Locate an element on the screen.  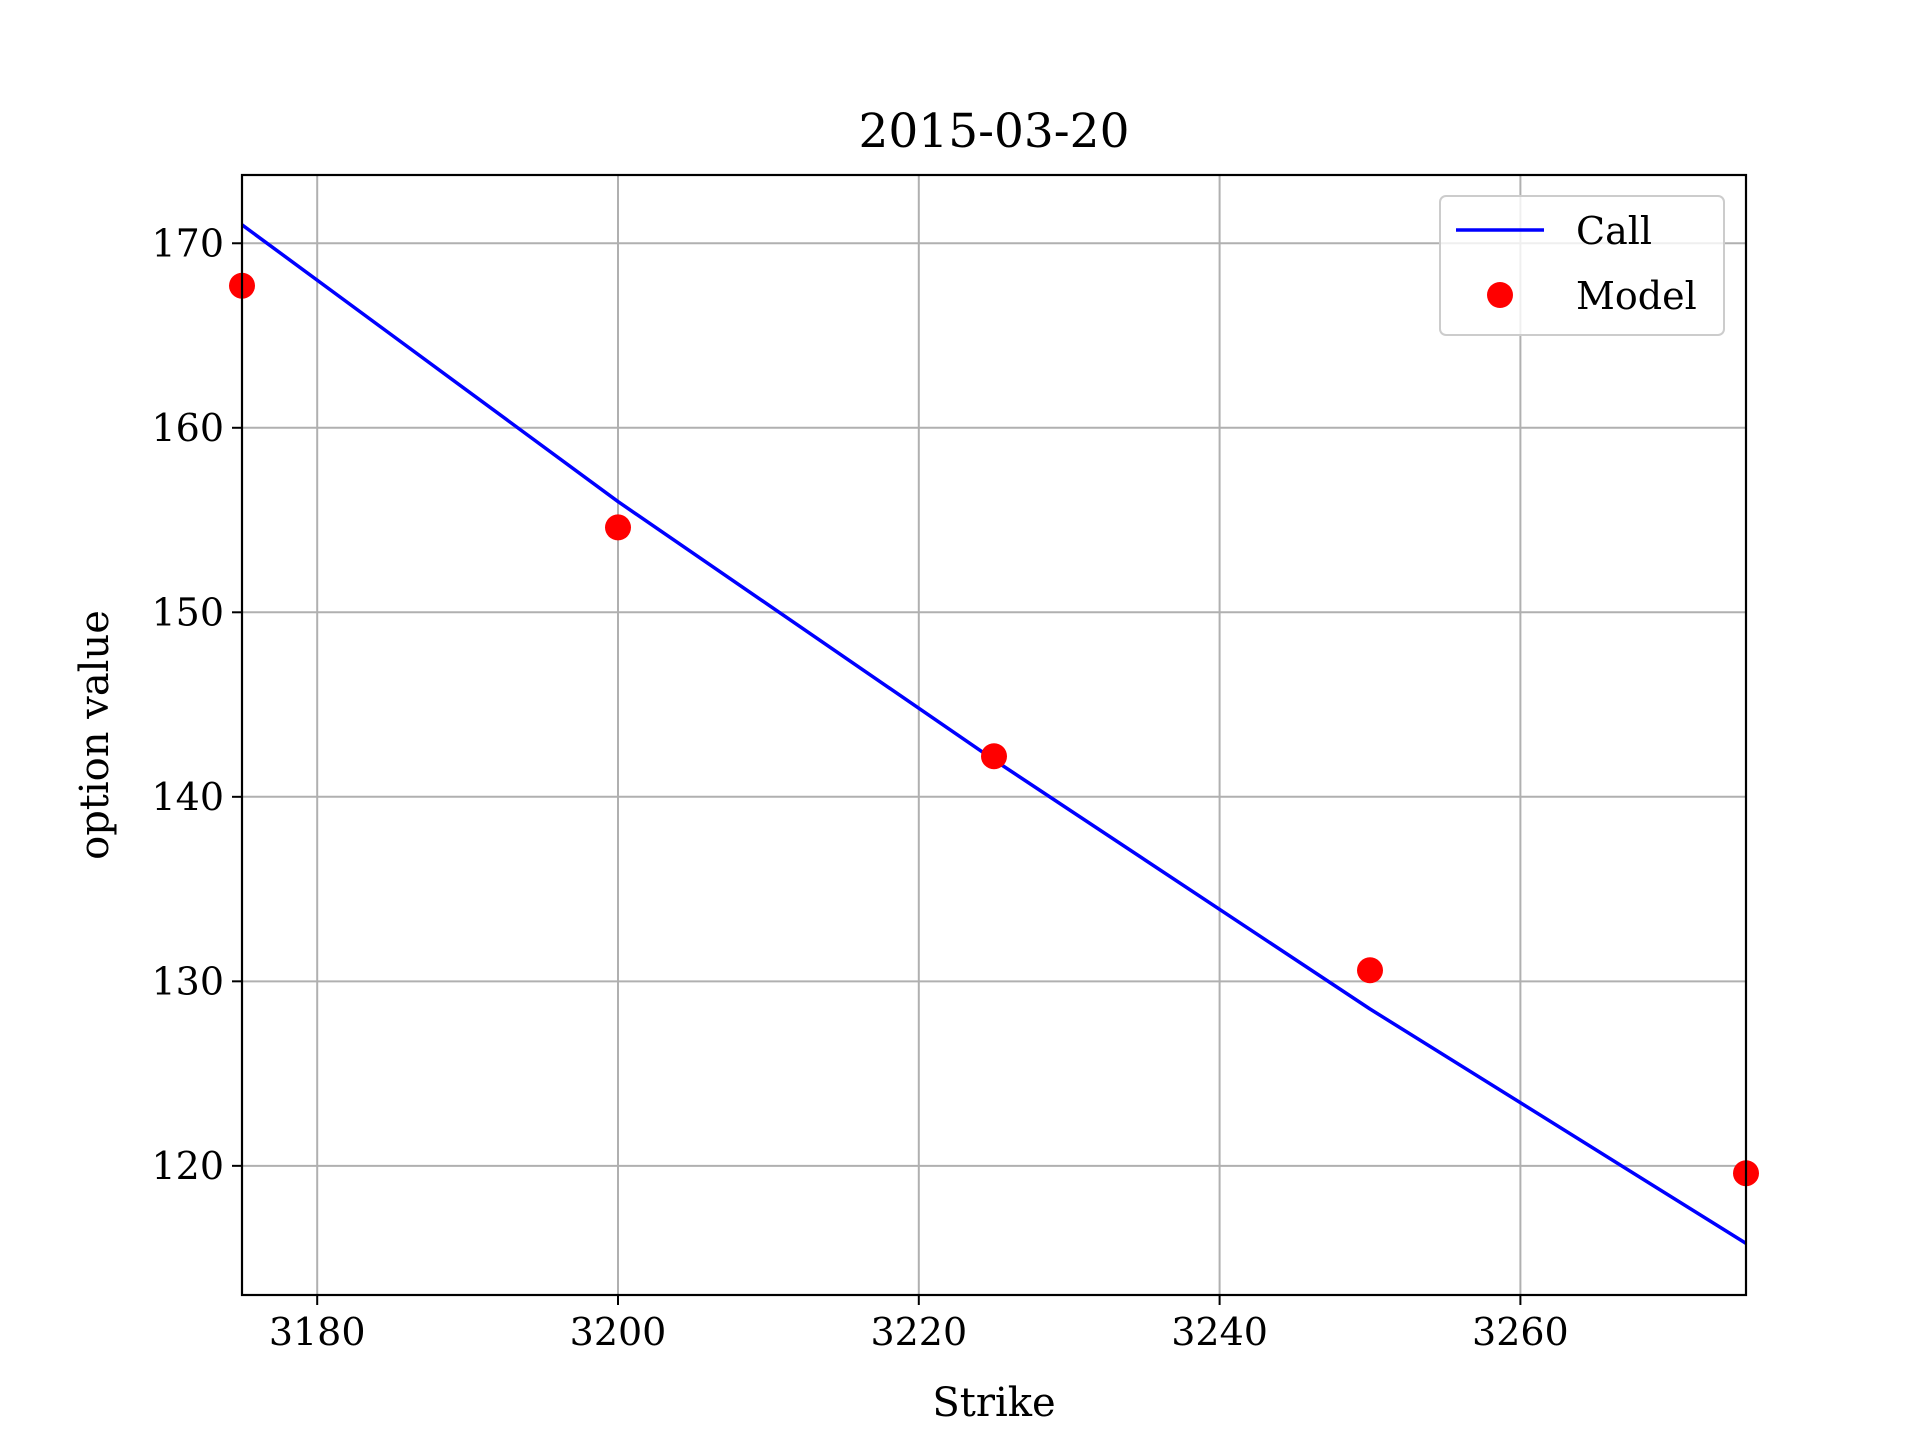
y-tick-label: 140 is located at coordinates (187, 797).